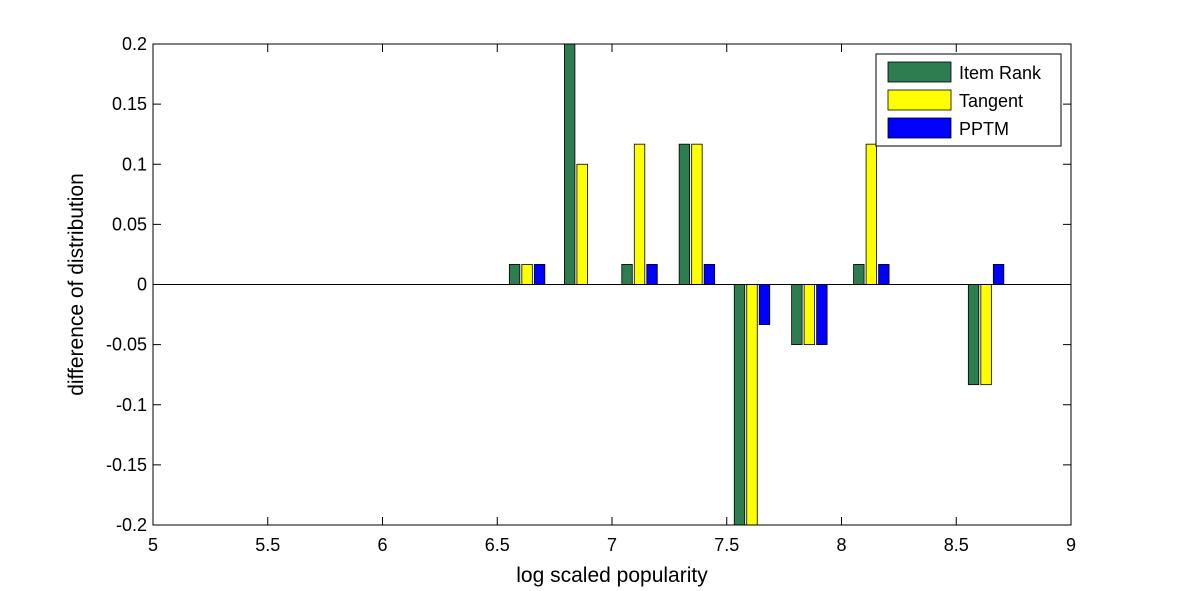 Image resolution: width=1183 pixels, height=591 pixels. What do you see at coordinates (131, 525) in the screenshot?
I see `y-tick-label: -0.2` at bounding box center [131, 525].